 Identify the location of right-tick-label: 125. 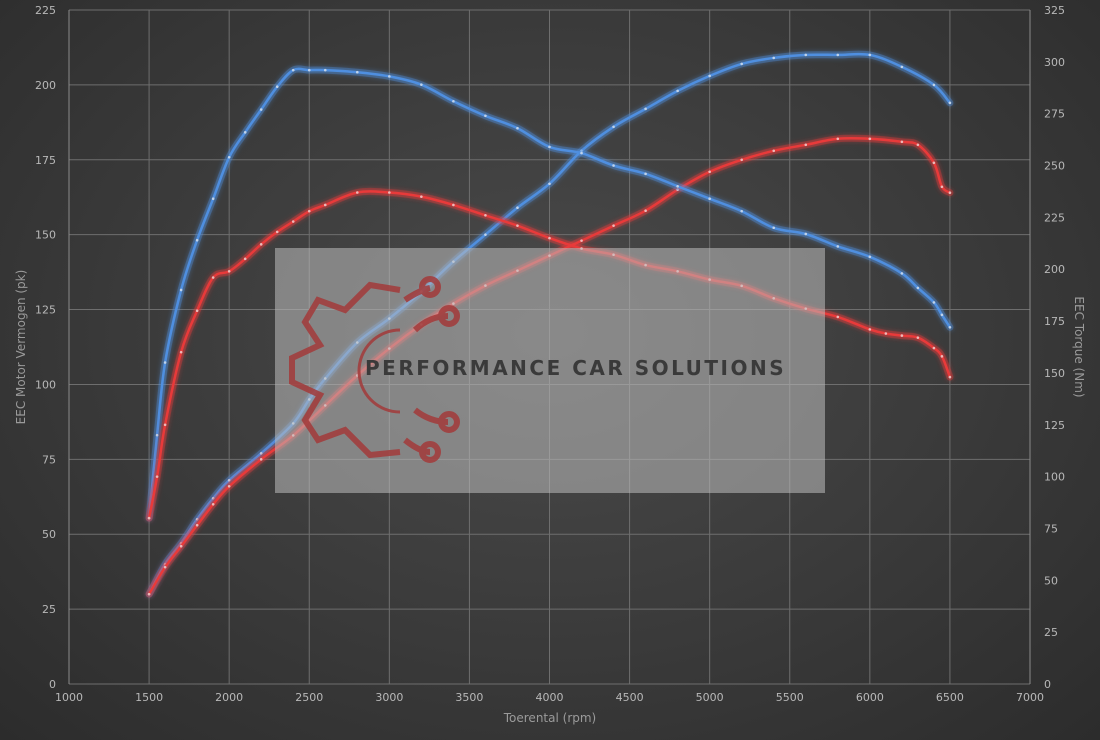
(1054, 425).